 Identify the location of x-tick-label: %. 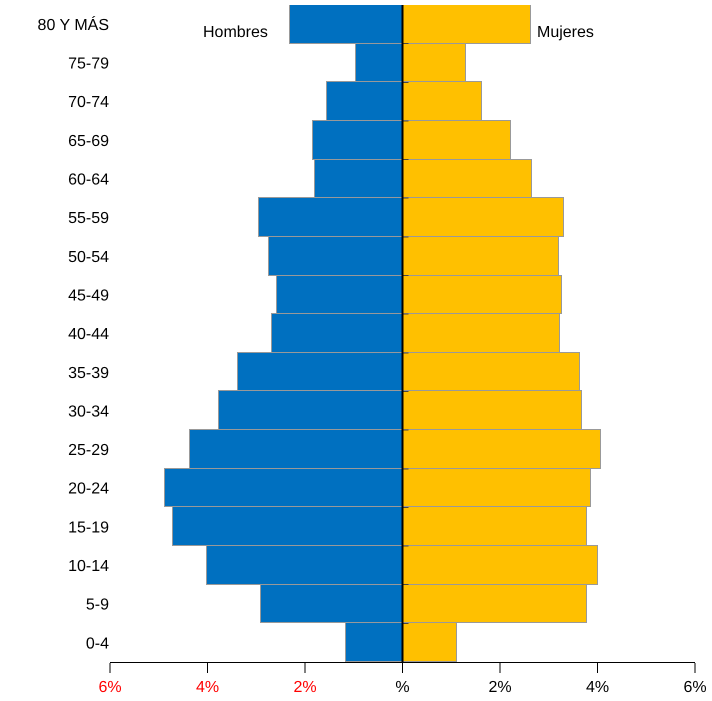
(402, 687).